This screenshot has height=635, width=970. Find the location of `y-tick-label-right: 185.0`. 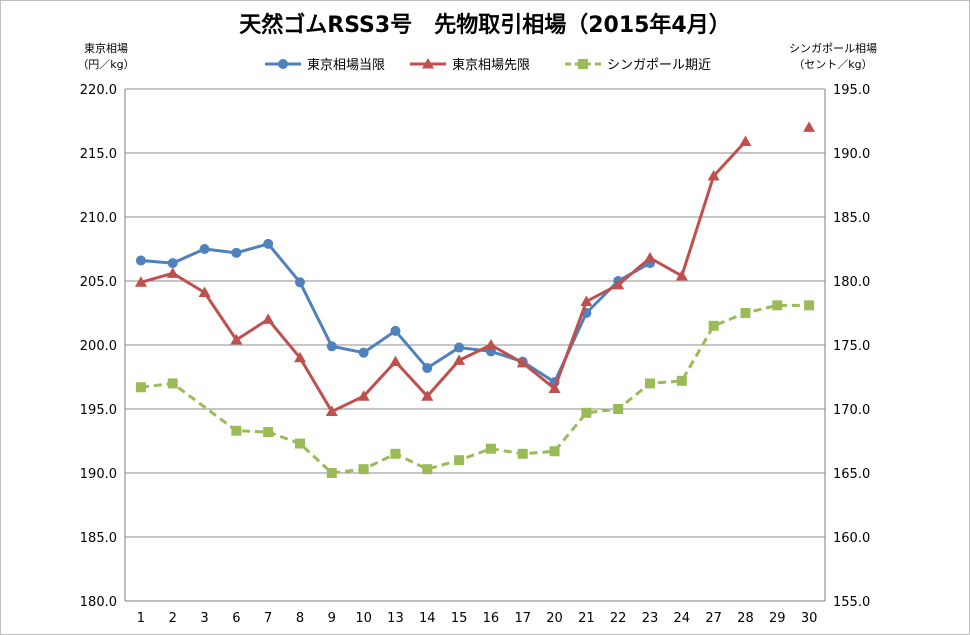

y-tick-label-right: 185.0 is located at coordinates (851, 218).